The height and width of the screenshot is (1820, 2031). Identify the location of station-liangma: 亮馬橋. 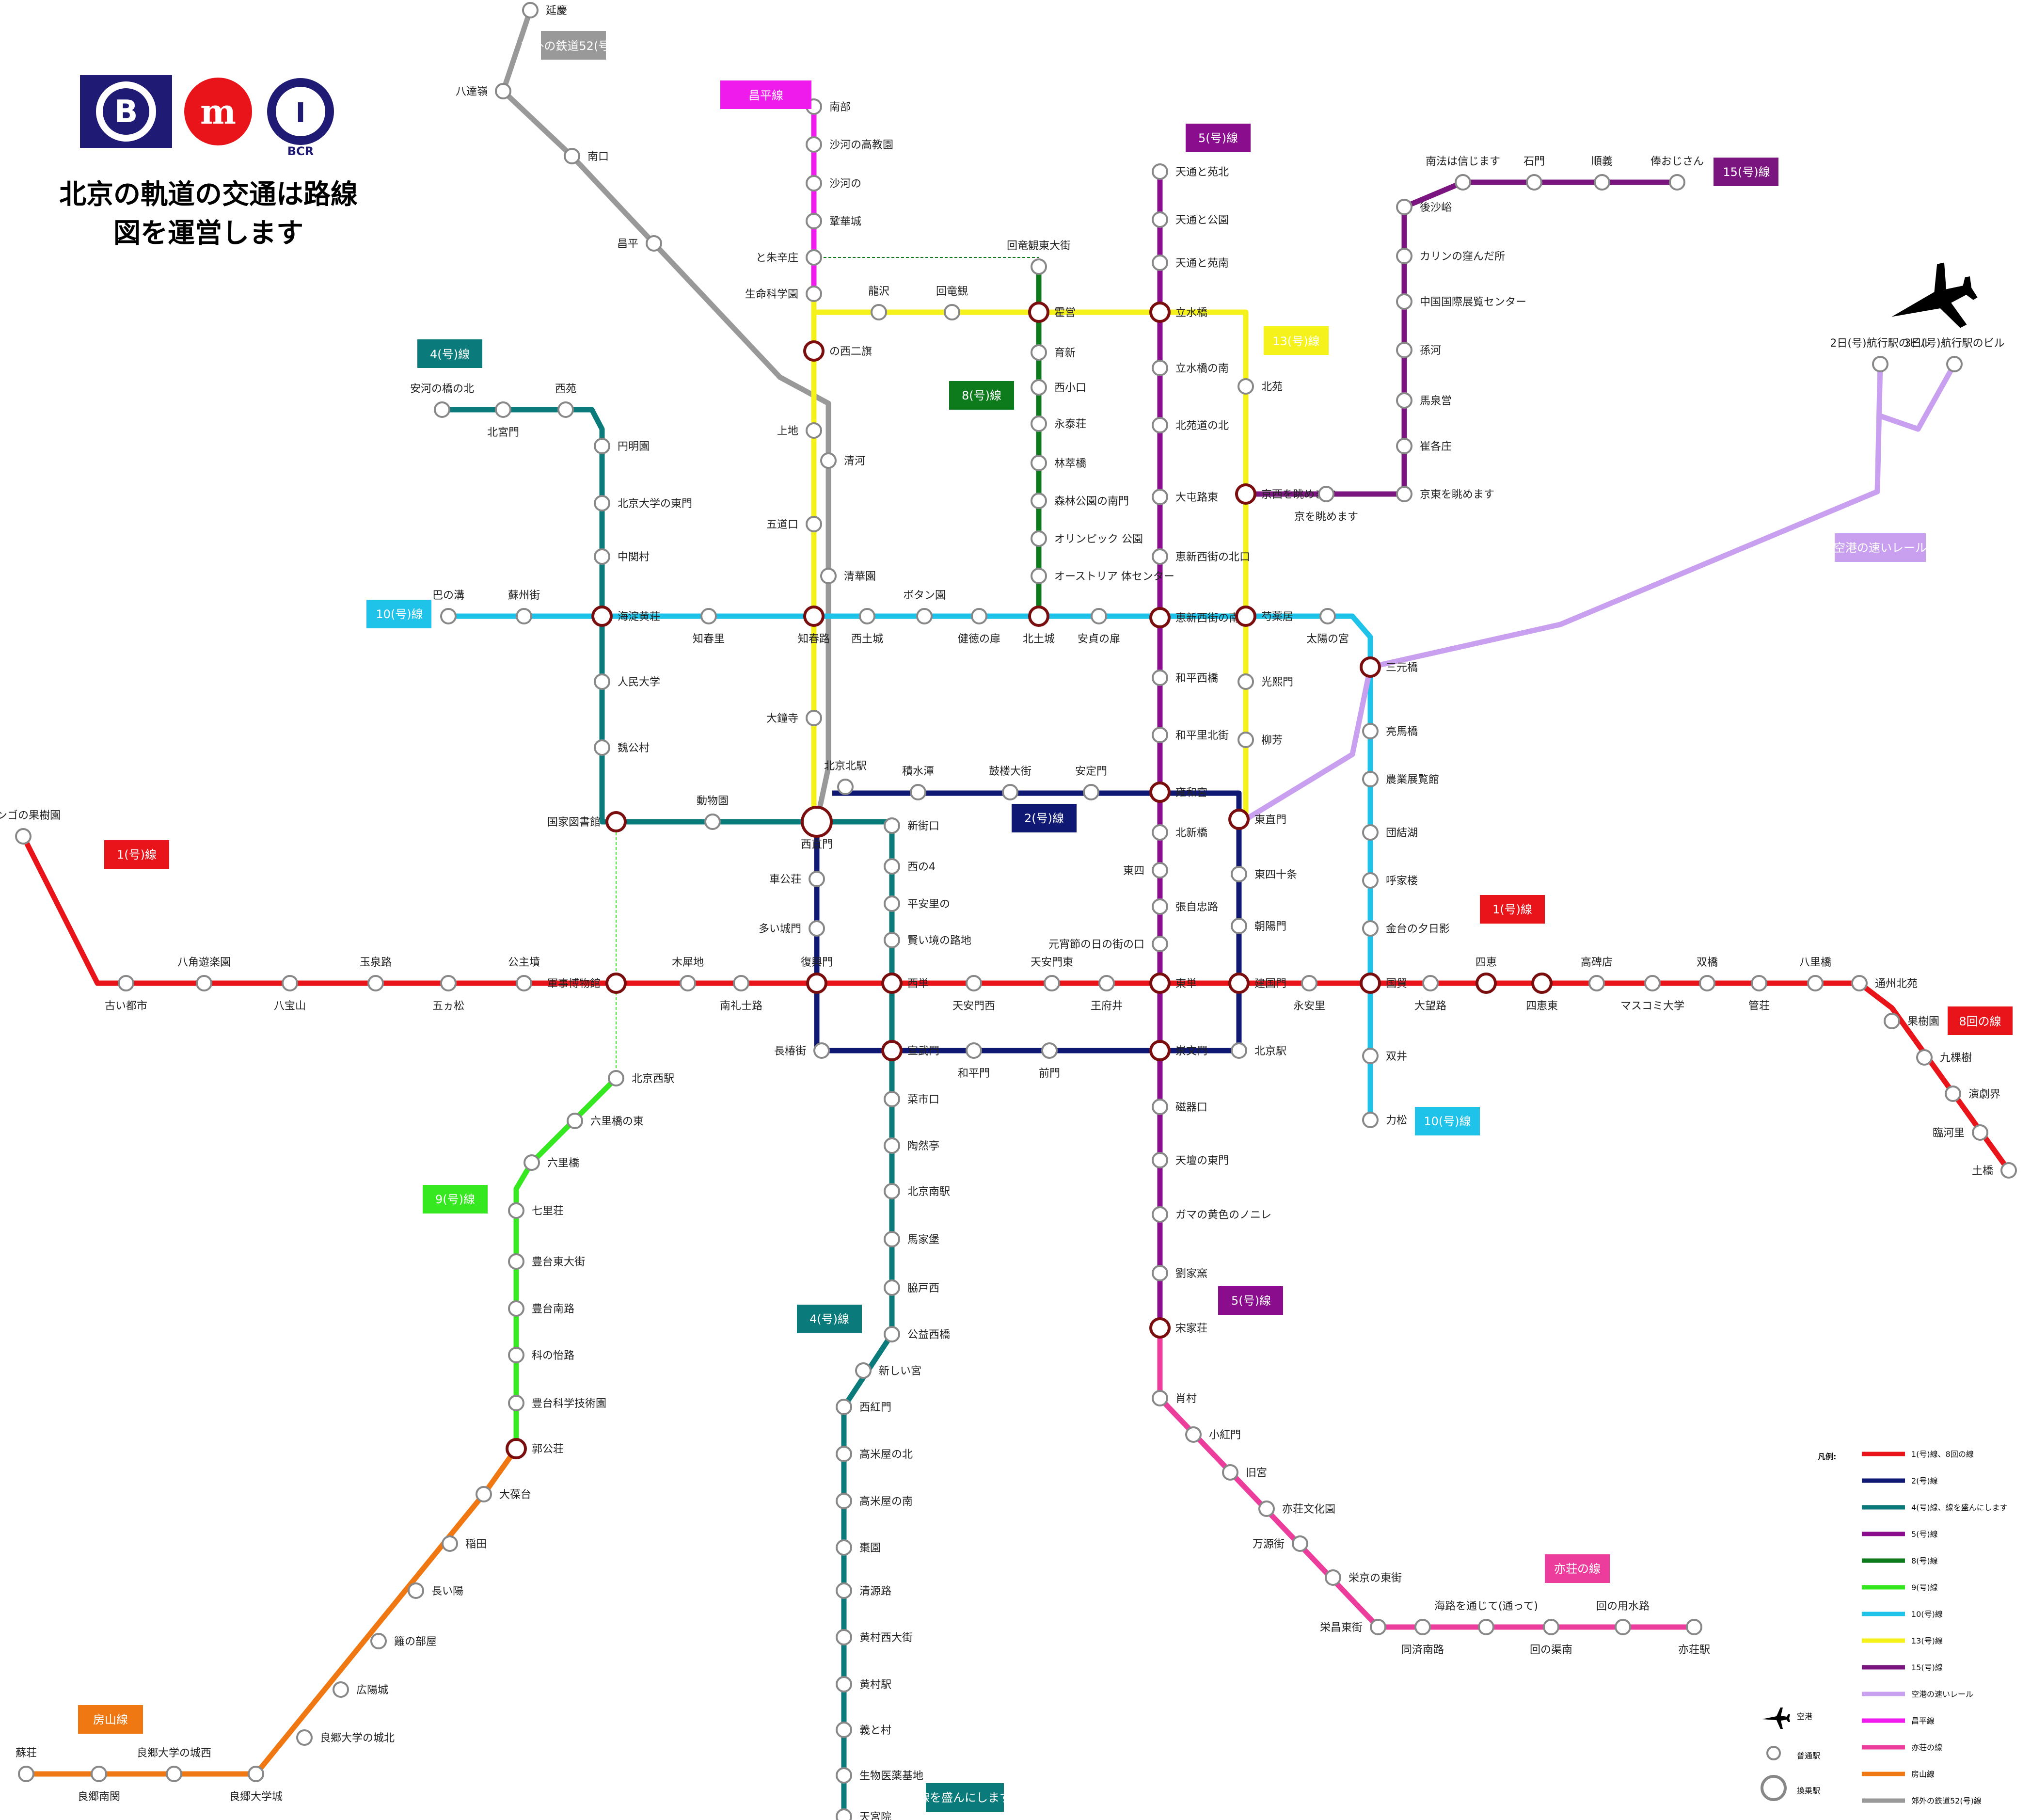
(1390, 731).